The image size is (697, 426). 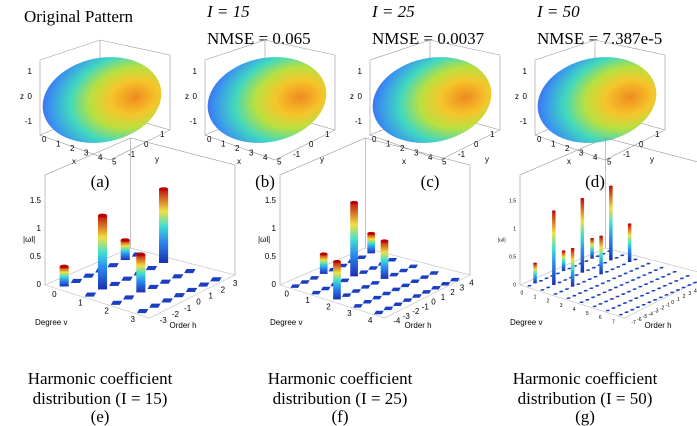 I want to click on degree-tick-label: 6, so click(x=600, y=318).